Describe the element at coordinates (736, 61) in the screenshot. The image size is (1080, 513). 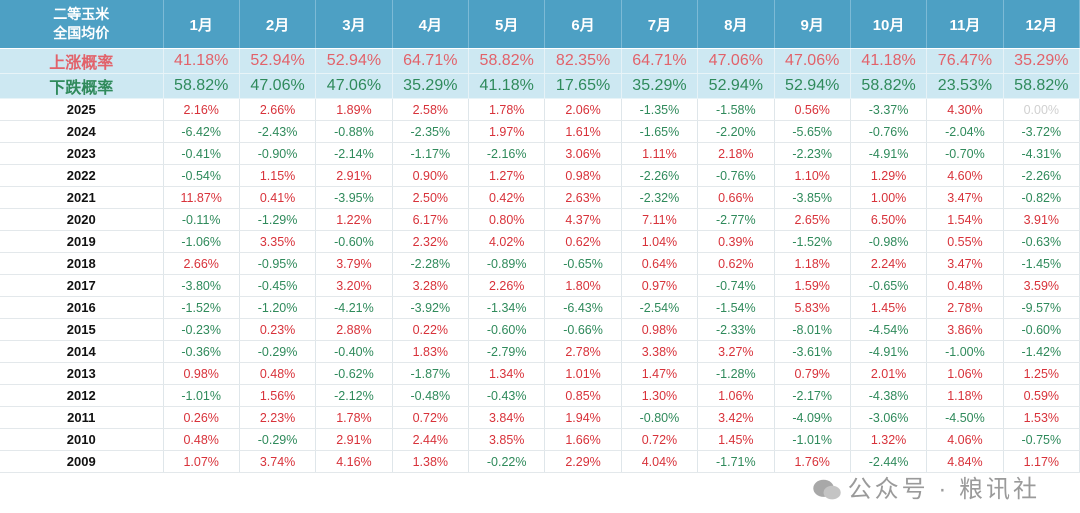
I see `up-probability-cell: 47.06%` at that location.